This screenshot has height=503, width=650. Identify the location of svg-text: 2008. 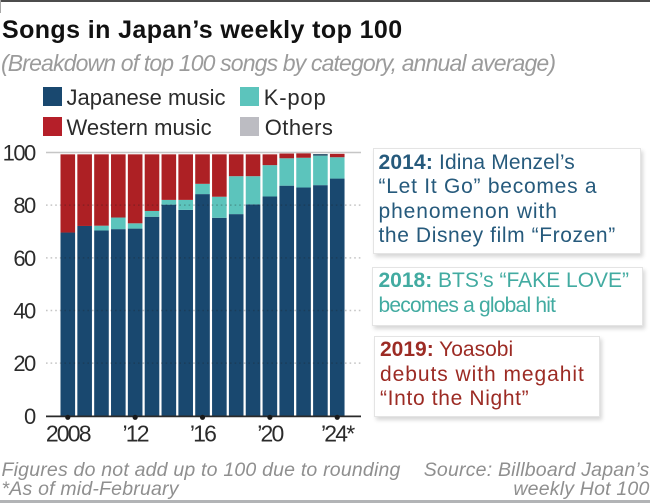
(68, 433).